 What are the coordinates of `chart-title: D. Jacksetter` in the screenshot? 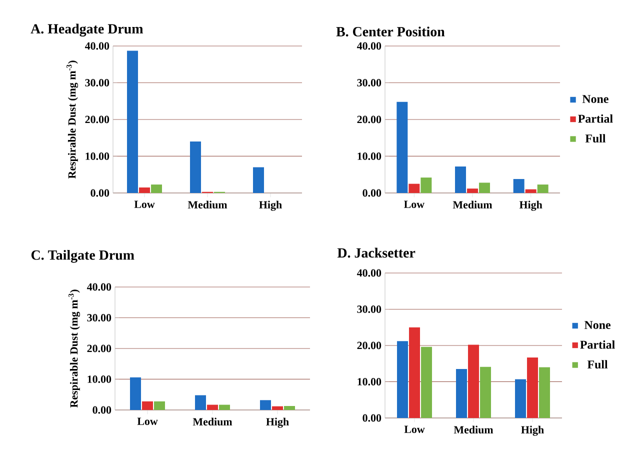 It's located at (376, 253).